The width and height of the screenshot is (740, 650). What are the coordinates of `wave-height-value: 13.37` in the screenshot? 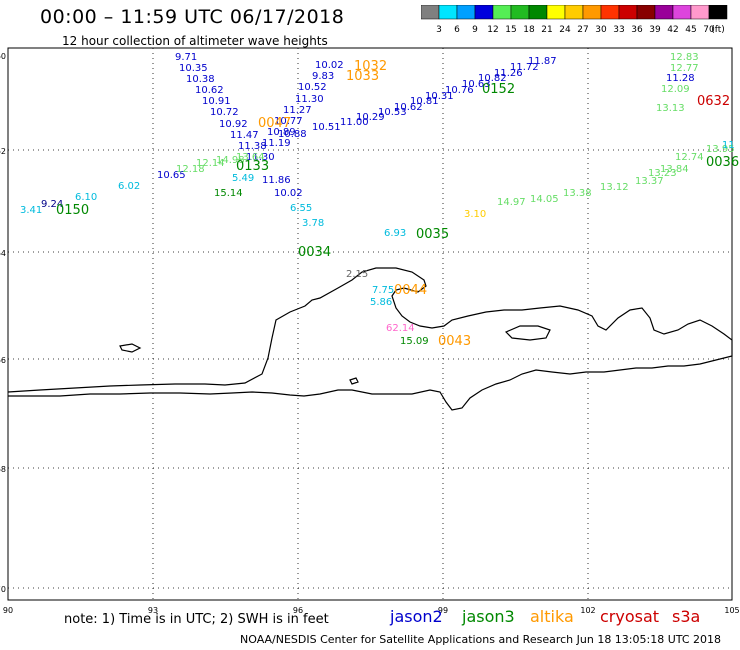 It's located at (649, 181).